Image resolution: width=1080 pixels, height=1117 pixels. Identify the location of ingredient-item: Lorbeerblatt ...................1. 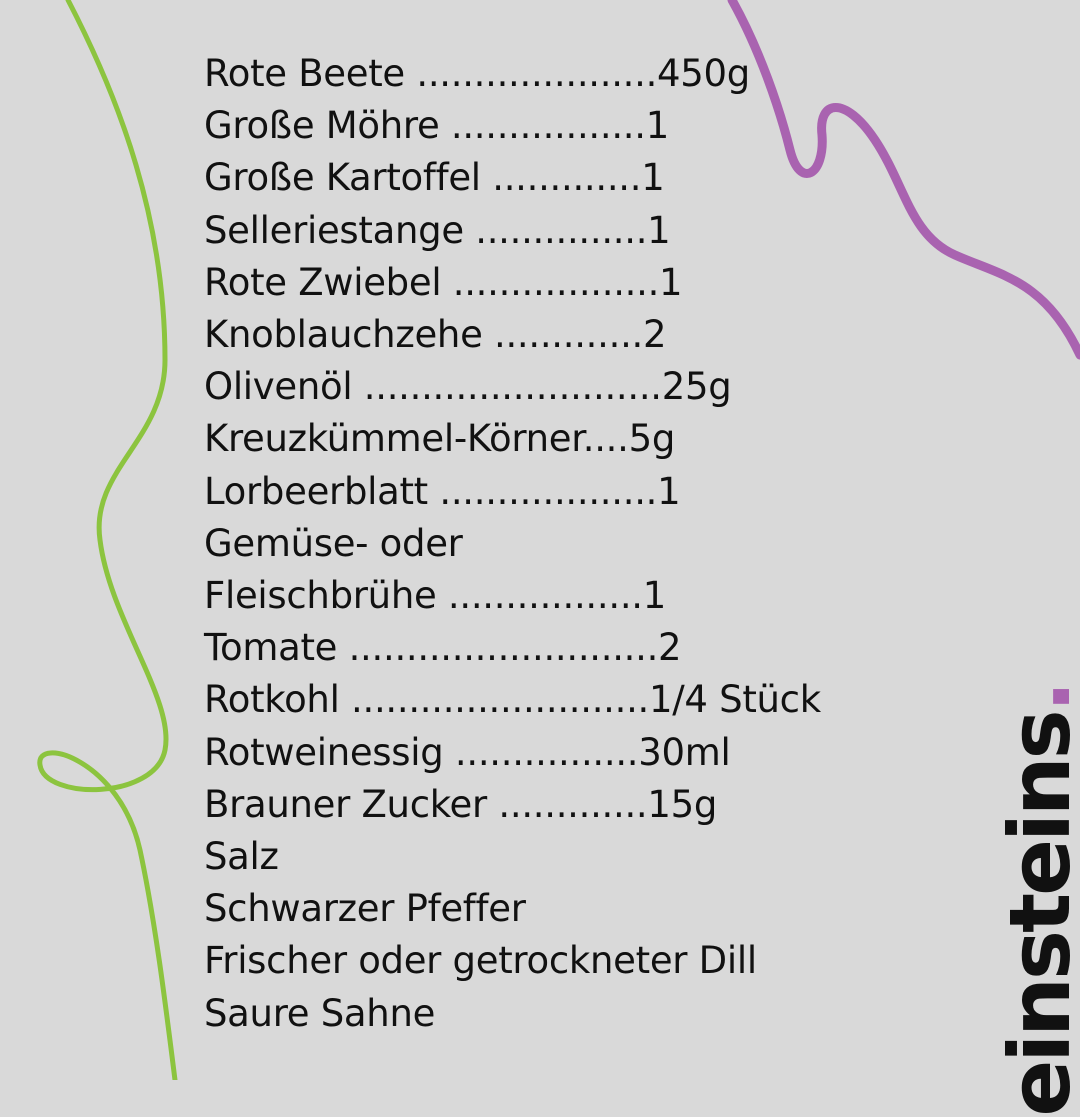
(442, 491).